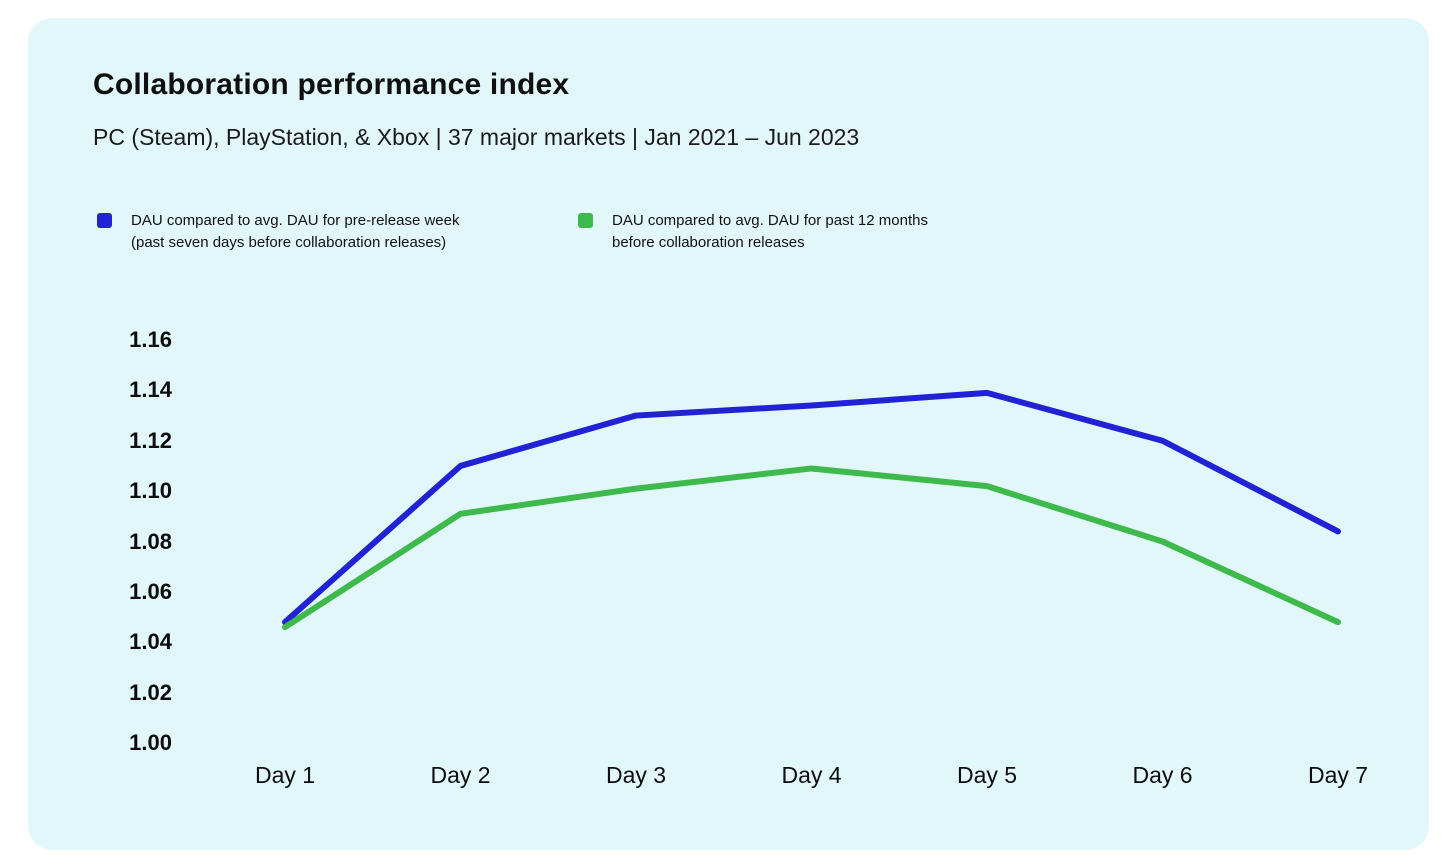  I want to click on y-tick-label: 1.12, so click(150, 440).